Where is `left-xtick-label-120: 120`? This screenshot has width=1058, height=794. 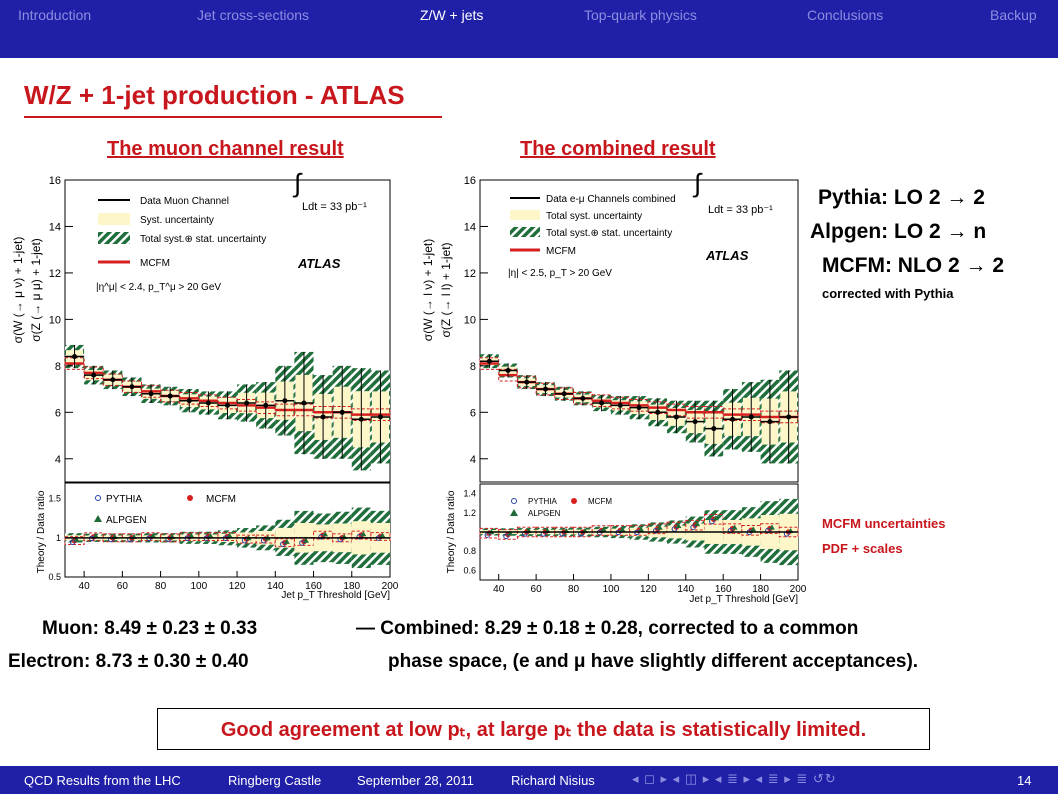 left-xtick-label-120: 120 is located at coordinates (237, 586).